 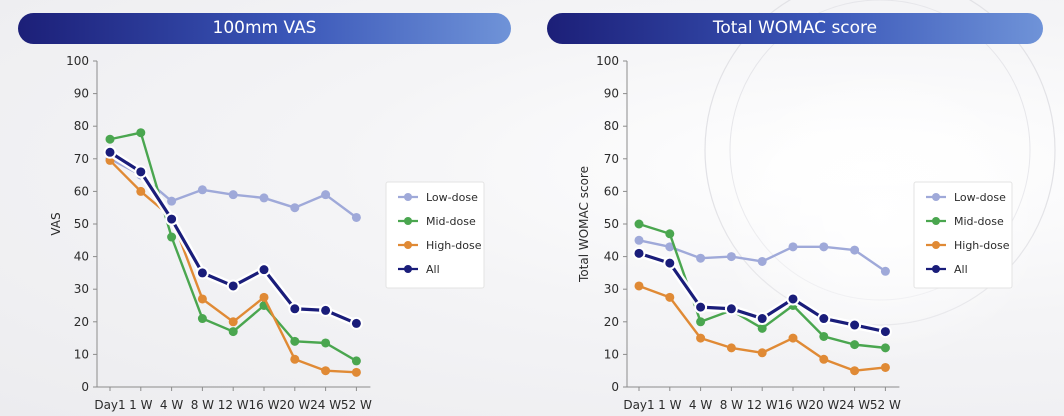 What do you see at coordinates (854, 405) in the screenshot?
I see `womac-x-tick-label: 24 W` at bounding box center [854, 405].